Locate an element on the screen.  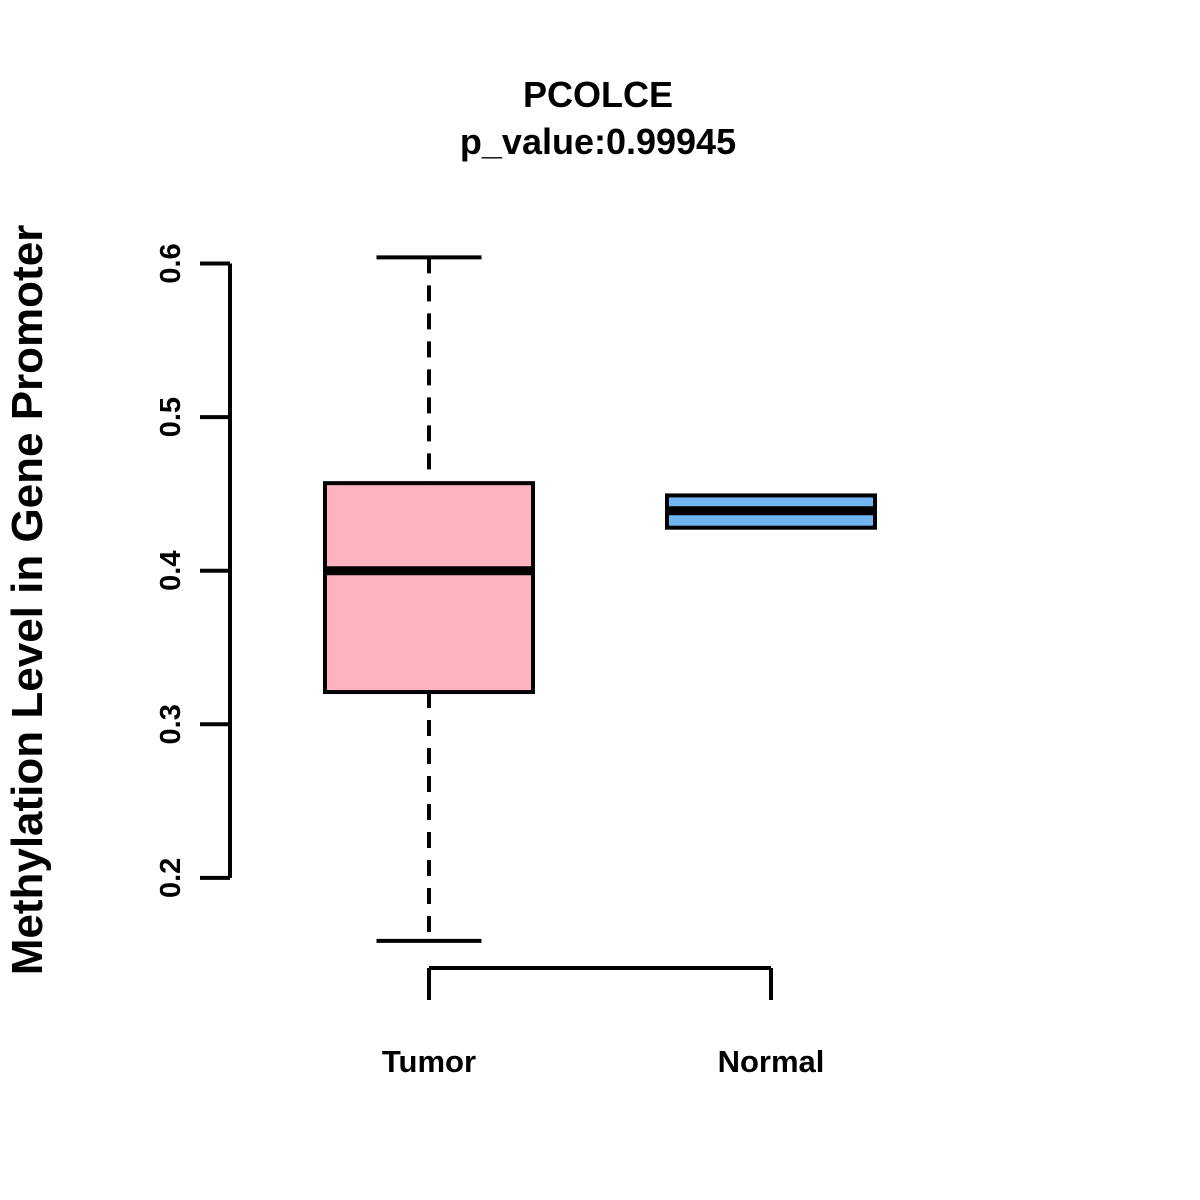
y-tick-label: 0.6 is located at coordinates (171, 263).